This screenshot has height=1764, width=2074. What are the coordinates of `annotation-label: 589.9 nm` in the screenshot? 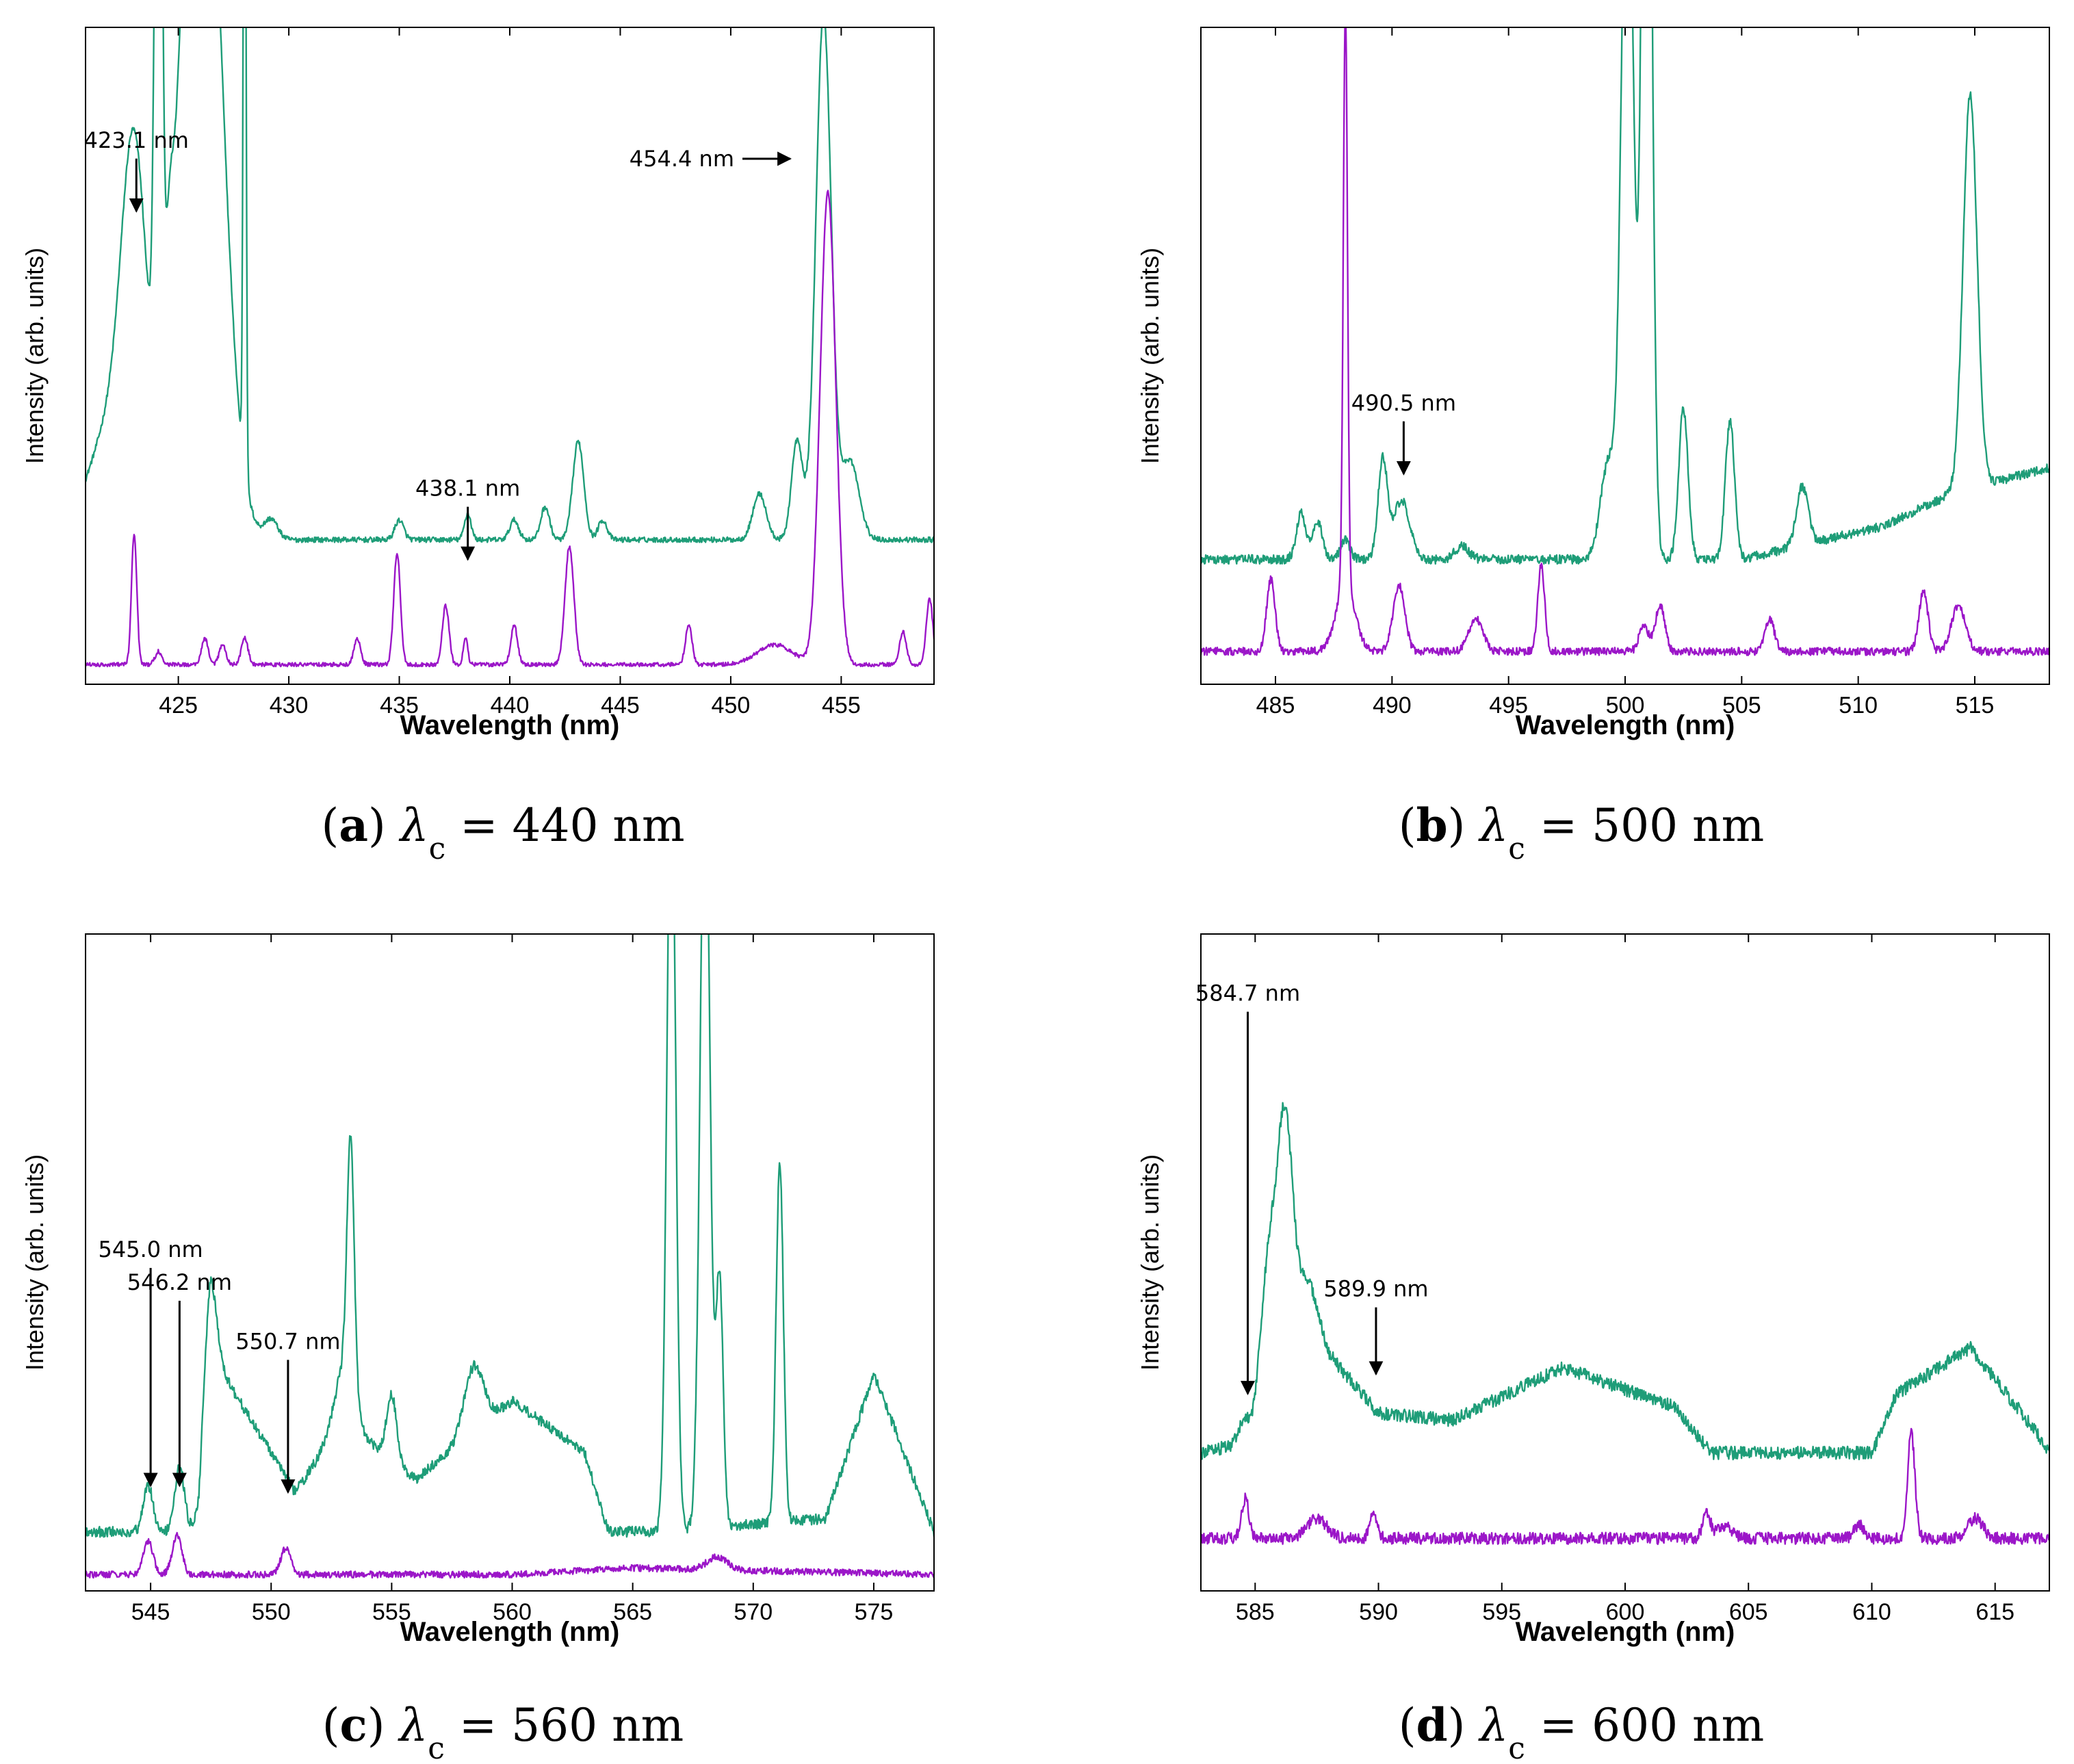 It's located at (1375, 1289).